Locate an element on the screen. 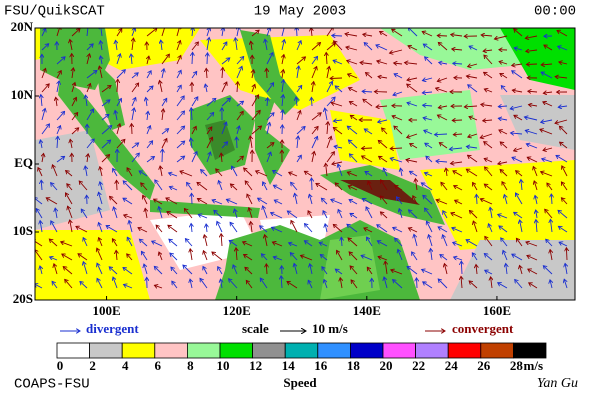 This screenshot has width=600, height=400. colorbar: 0 2 4 6 8 10 12 14 16 18 20 22 24 26 28 m/s is located at coordinates (301, 357).